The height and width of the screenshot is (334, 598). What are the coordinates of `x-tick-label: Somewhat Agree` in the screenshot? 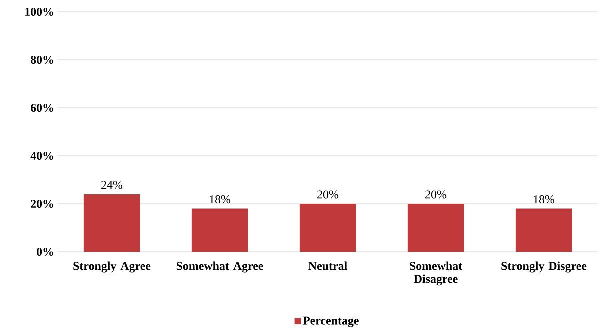 It's located at (220, 267).